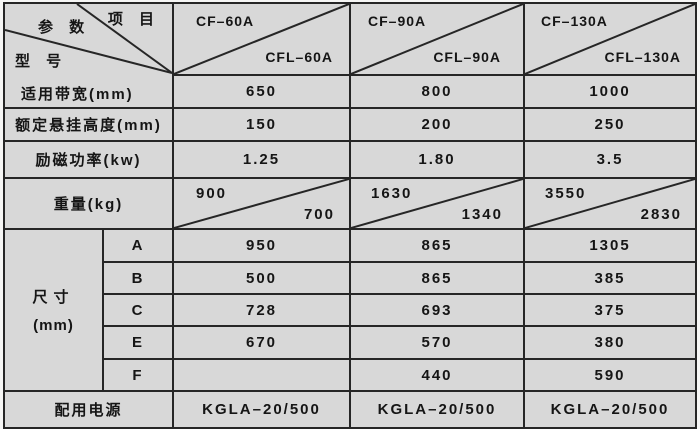  What do you see at coordinates (661, 214) in the screenshot?
I see `weight-lower-value: 2830` at bounding box center [661, 214].